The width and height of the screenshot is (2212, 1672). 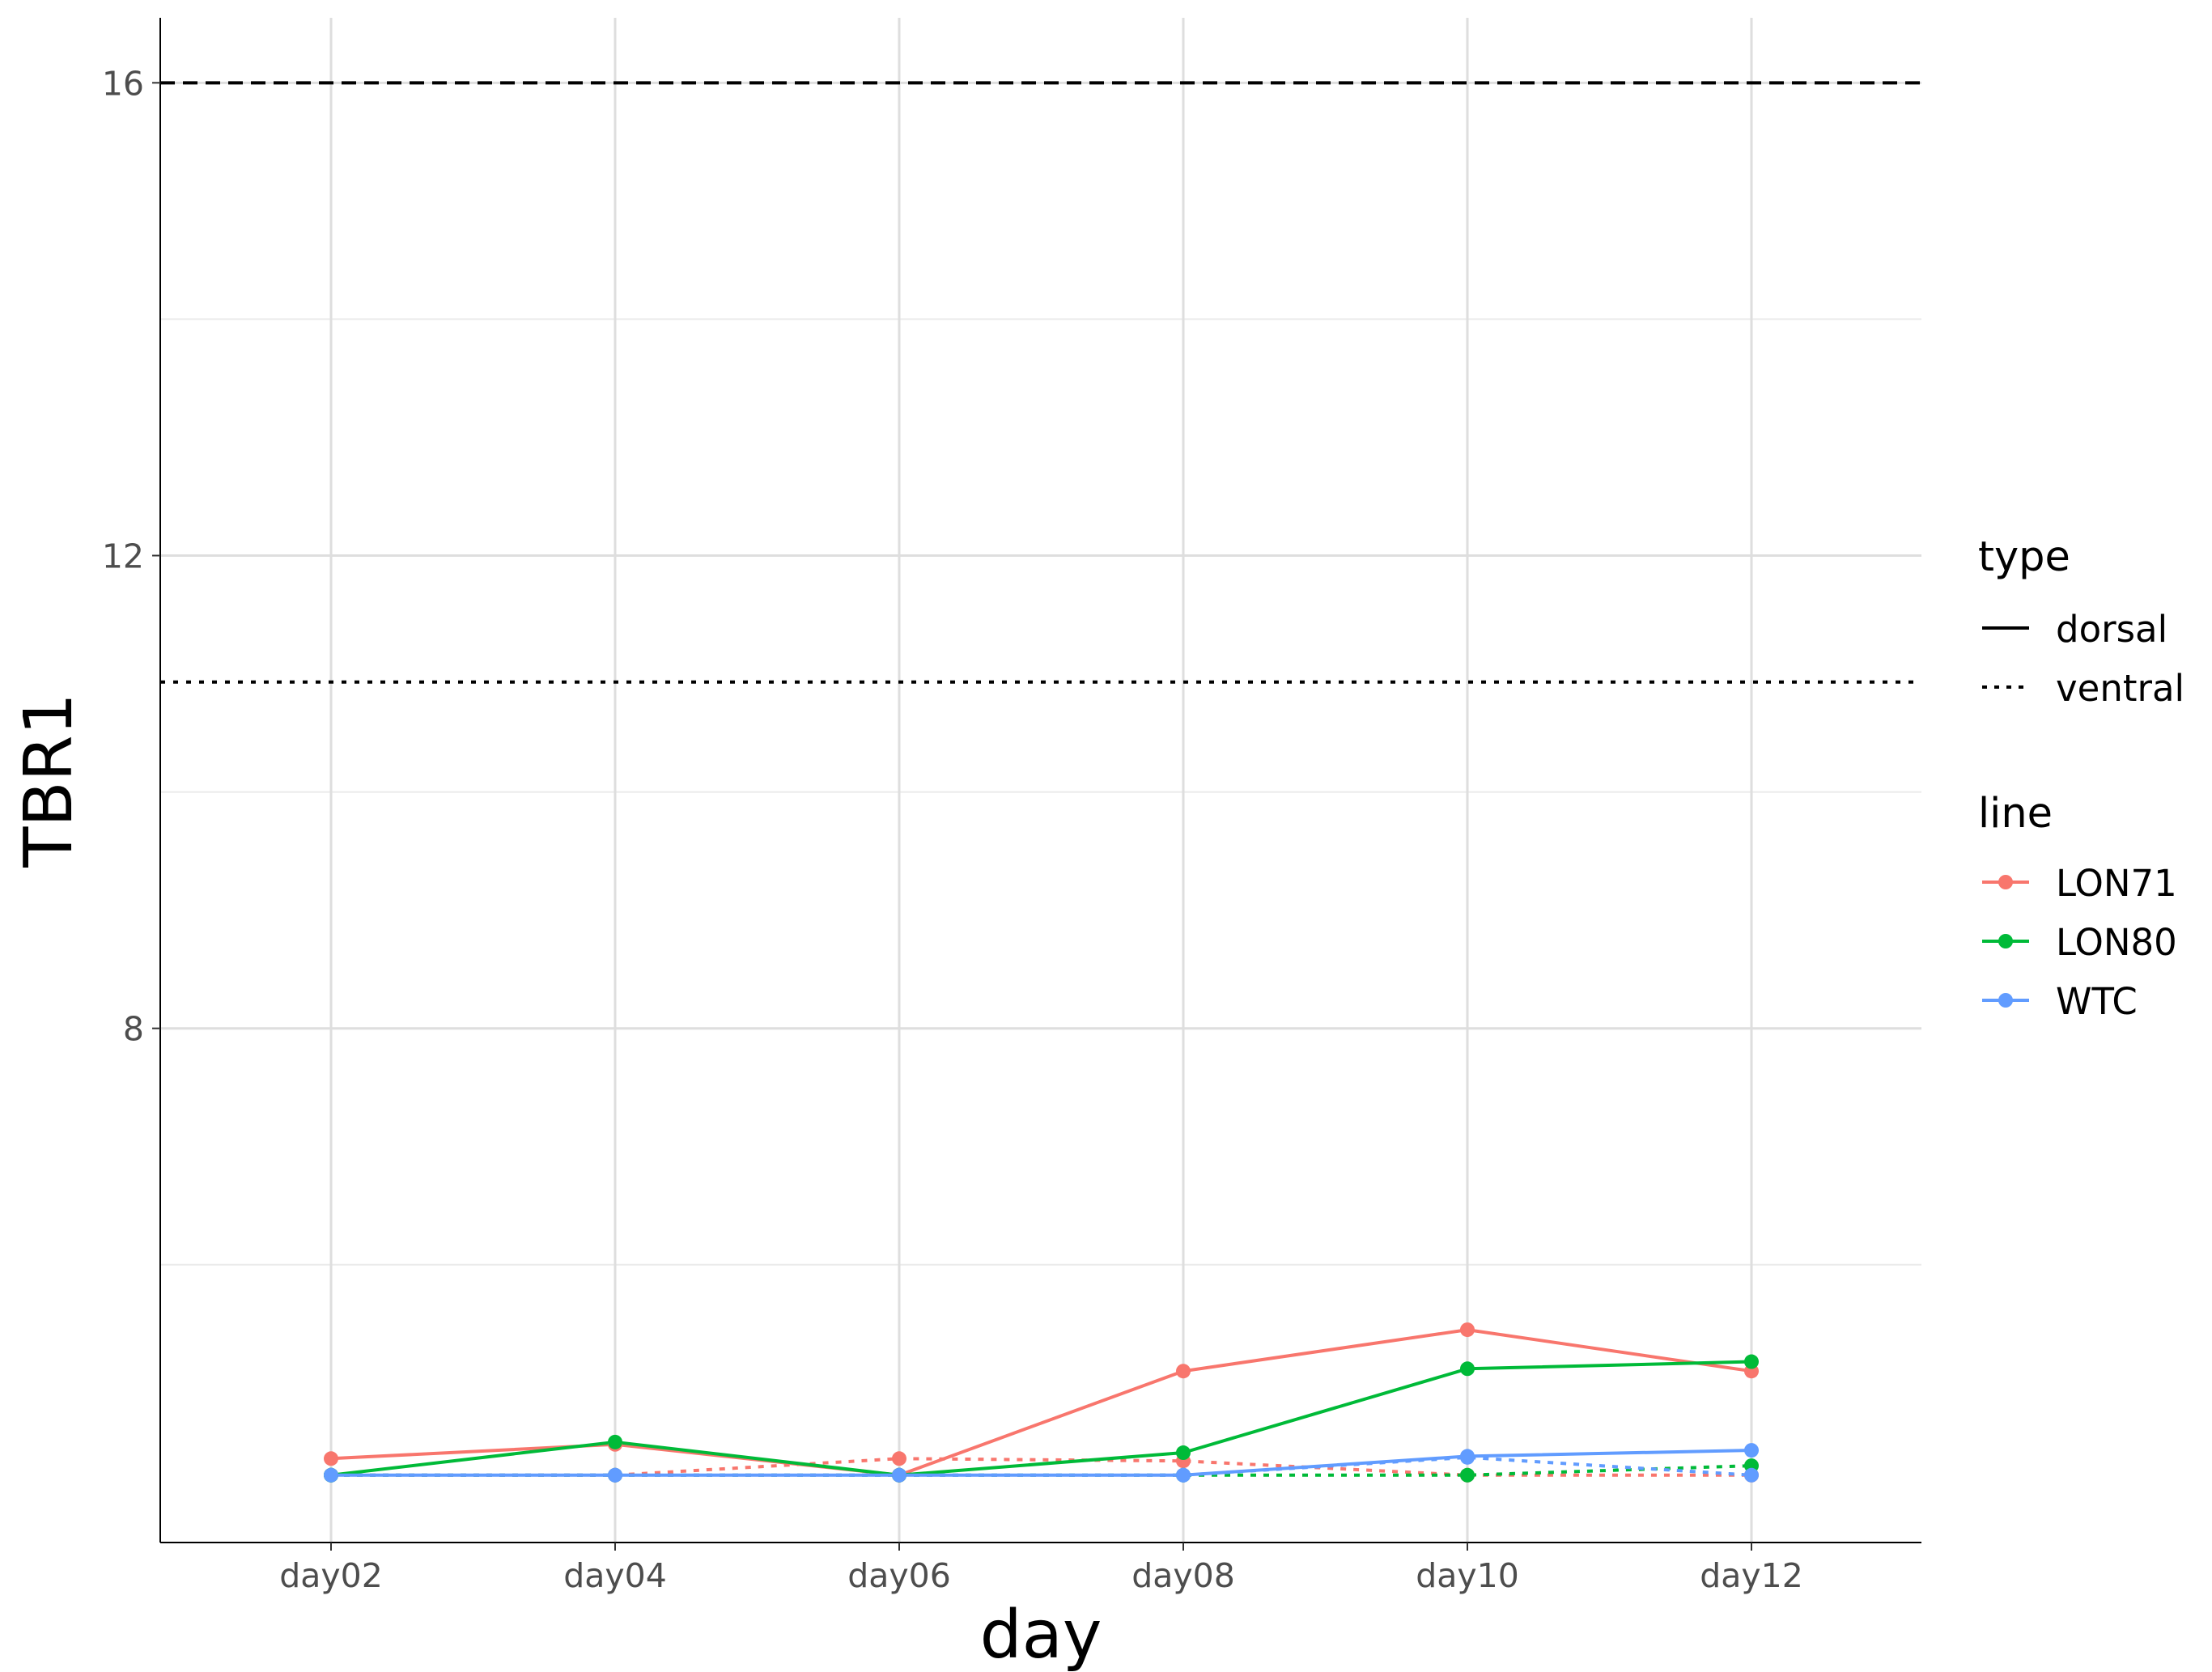 What do you see at coordinates (2097, 1001) in the screenshot?
I see `legend-label-wtc: WTC` at bounding box center [2097, 1001].